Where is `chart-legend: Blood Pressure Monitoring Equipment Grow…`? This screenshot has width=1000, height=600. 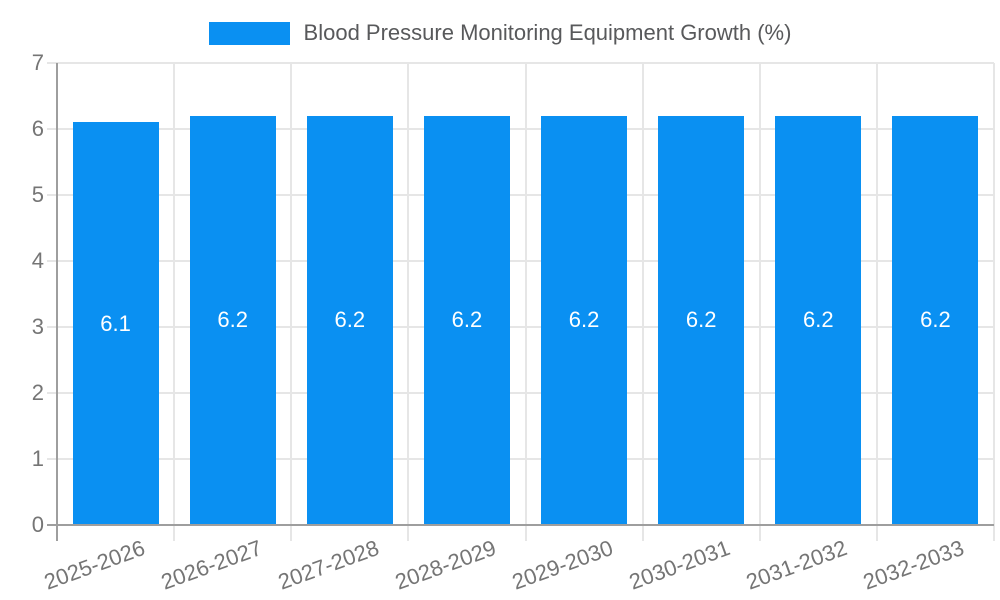 chart-legend: Blood Pressure Monitoring Equipment Grow… is located at coordinates (500, 33).